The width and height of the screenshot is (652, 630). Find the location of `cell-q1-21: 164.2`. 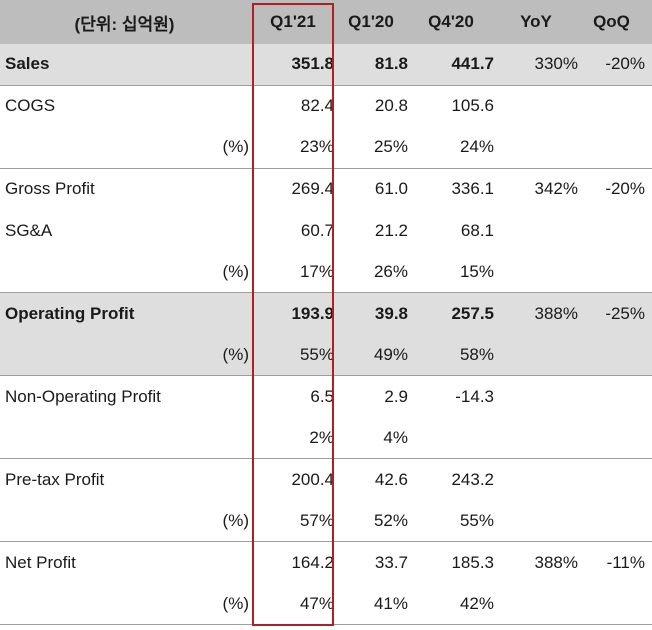

cell-q1-21: 164.2 is located at coordinates (312, 562).